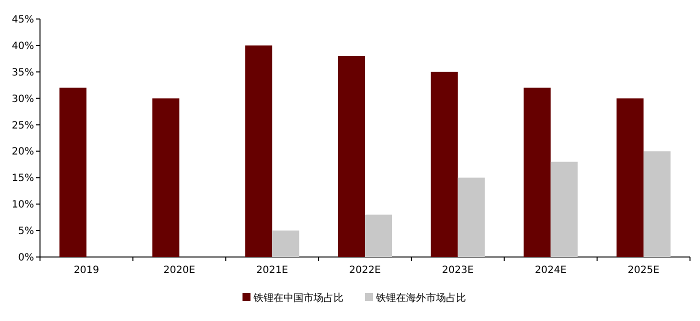 The width and height of the screenshot is (700, 321). I want to click on x-tick-label: 2021E, so click(272, 270).